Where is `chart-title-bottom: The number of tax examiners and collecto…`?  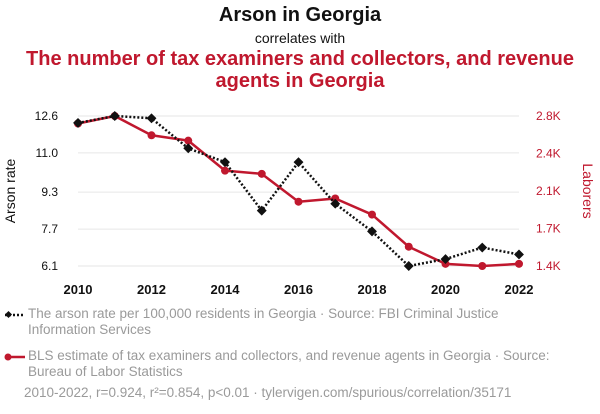 chart-title-bottom: The number of tax examiners and collecto… is located at coordinates (300, 70).